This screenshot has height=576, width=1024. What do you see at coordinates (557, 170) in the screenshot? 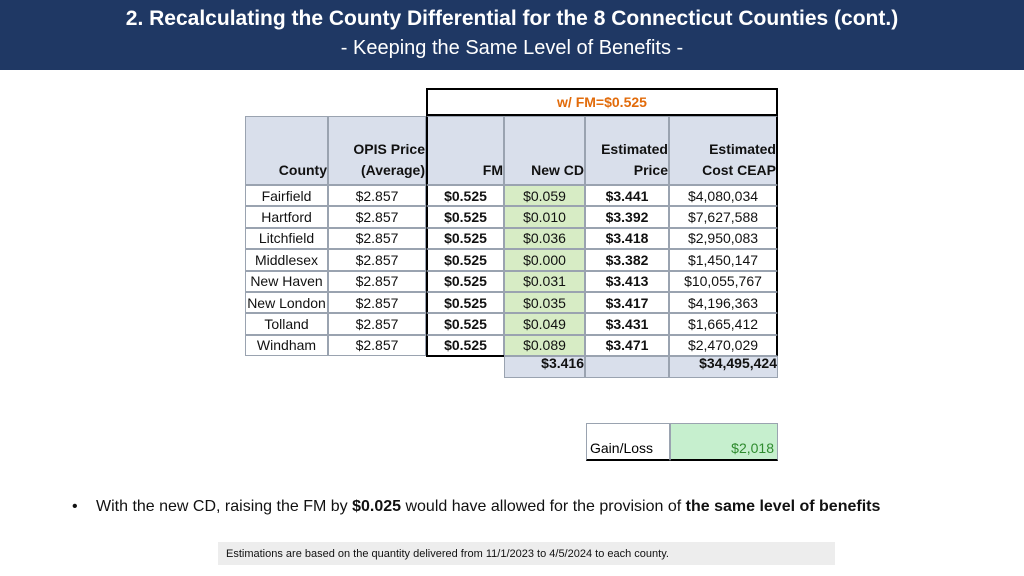
I see `column-header-line: New CD` at bounding box center [557, 170].